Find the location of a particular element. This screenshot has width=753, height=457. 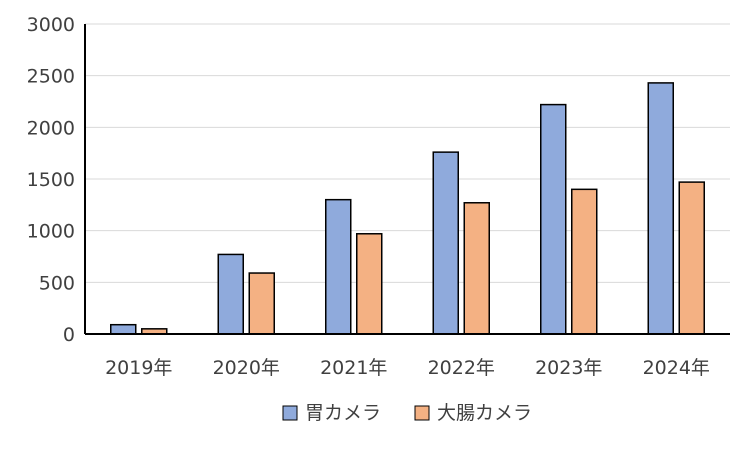

x-tick-label: 2024年 is located at coordinates (676, 368).